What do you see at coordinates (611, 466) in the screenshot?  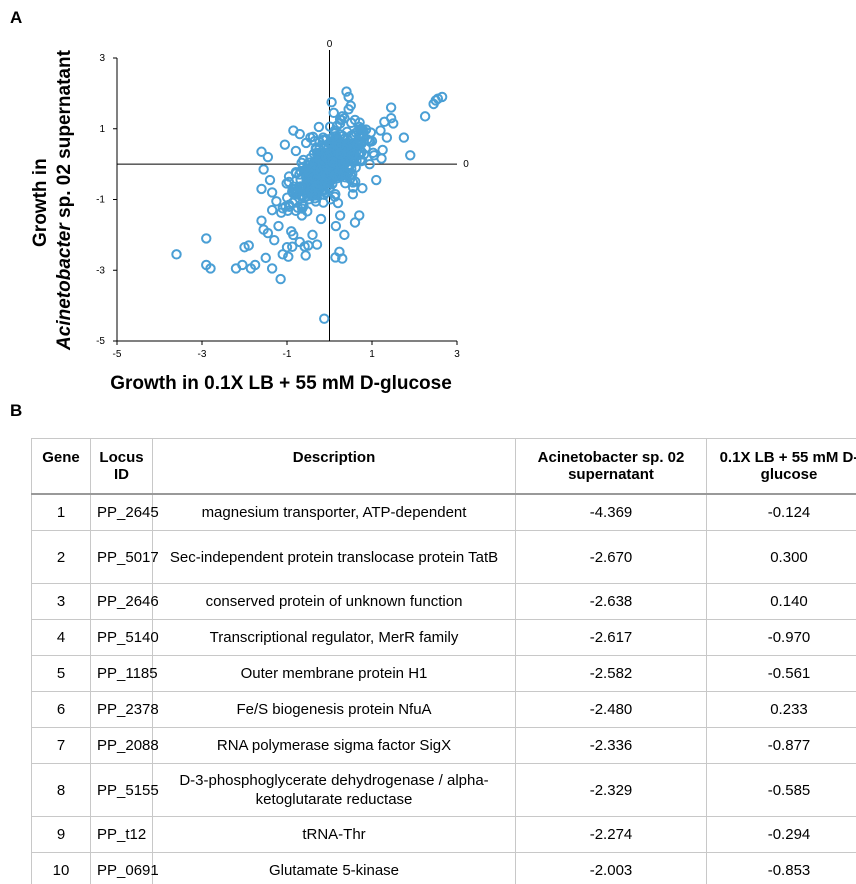 I see `header-acinetobacter: Acinetobacter sp. 02 supernatant` at bounding box center [611, 466].